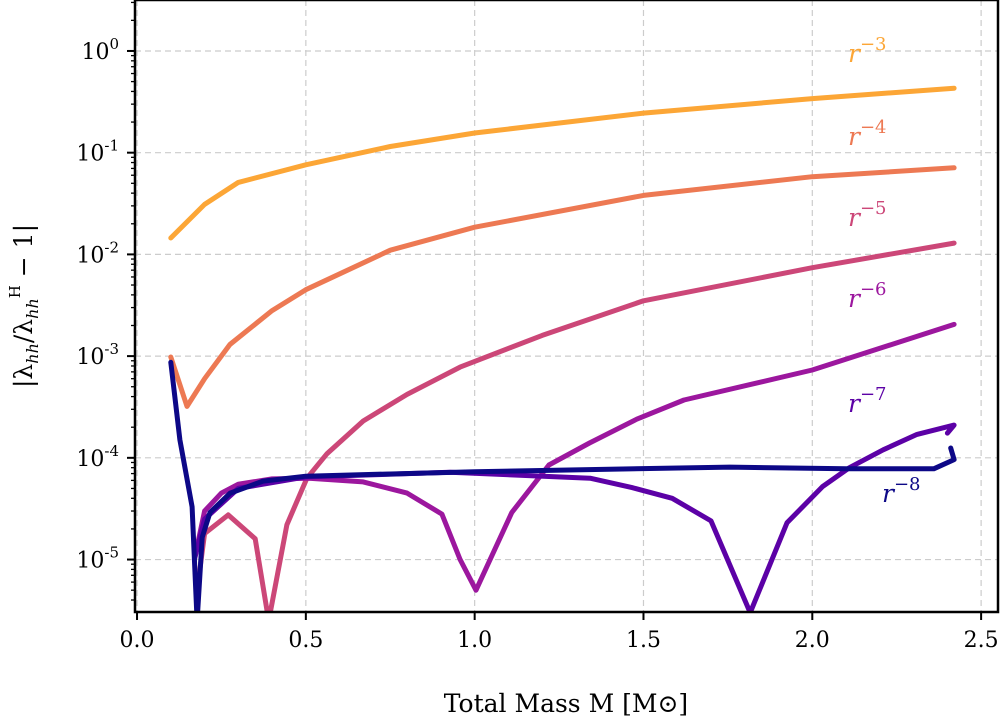  What do you see at coordinates (867, 51) in the screenshot?
I see `series-label-r^-3: r−3` at bounding box center [867, 51].